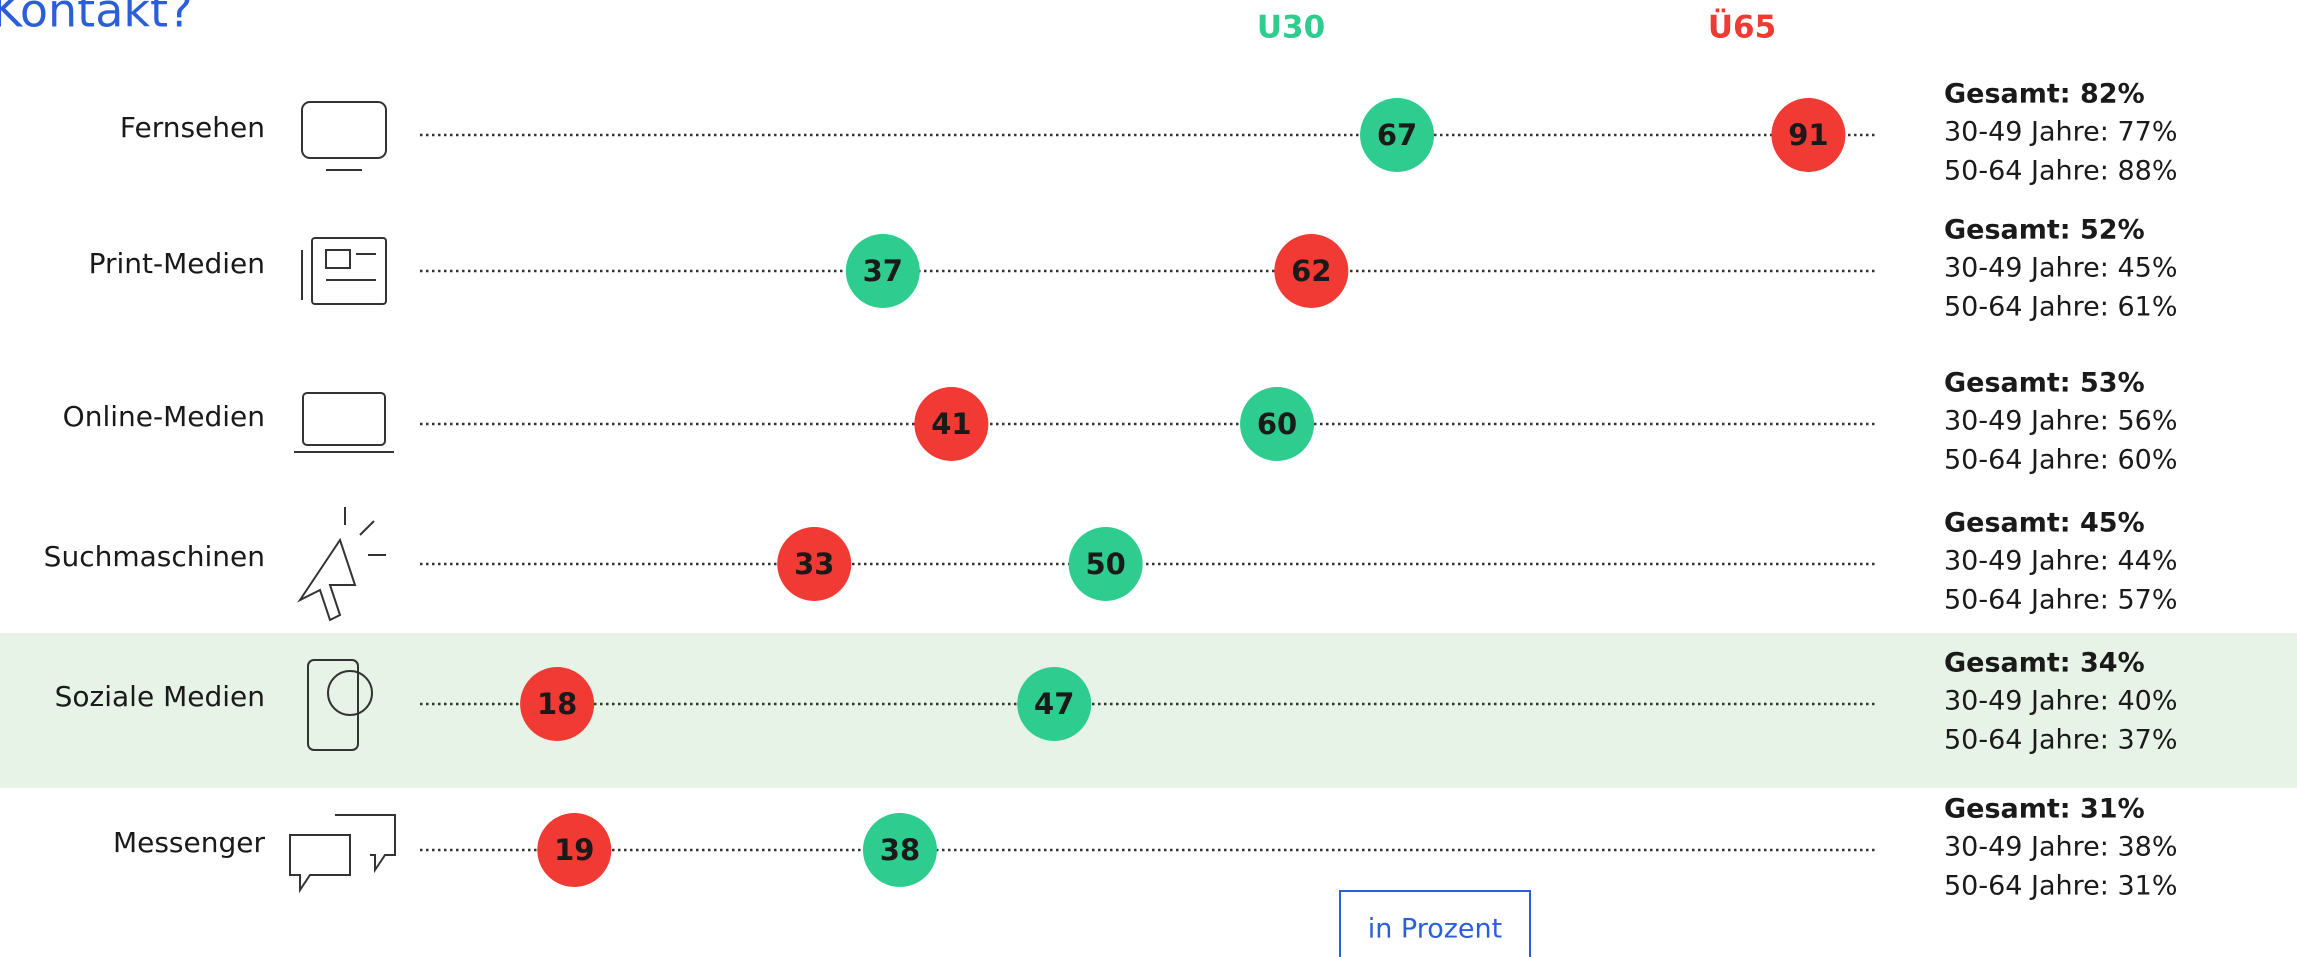 The width and height of the screenshot is (2297, 957). Describe the element at coordinates (342, 854) in the screenshot. I see `messenger-icon` at that location.